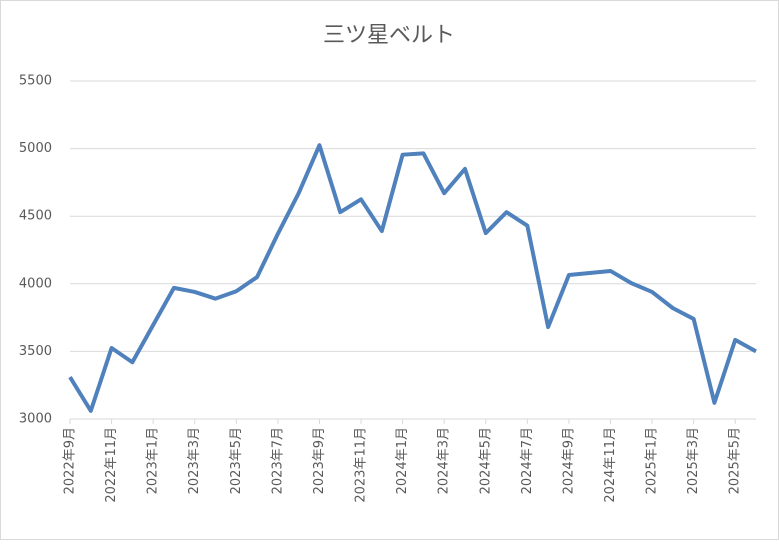 This screenshot has height=544, width=779. I want to click on x-tick-label: 2024年7月, so click(527, 460).